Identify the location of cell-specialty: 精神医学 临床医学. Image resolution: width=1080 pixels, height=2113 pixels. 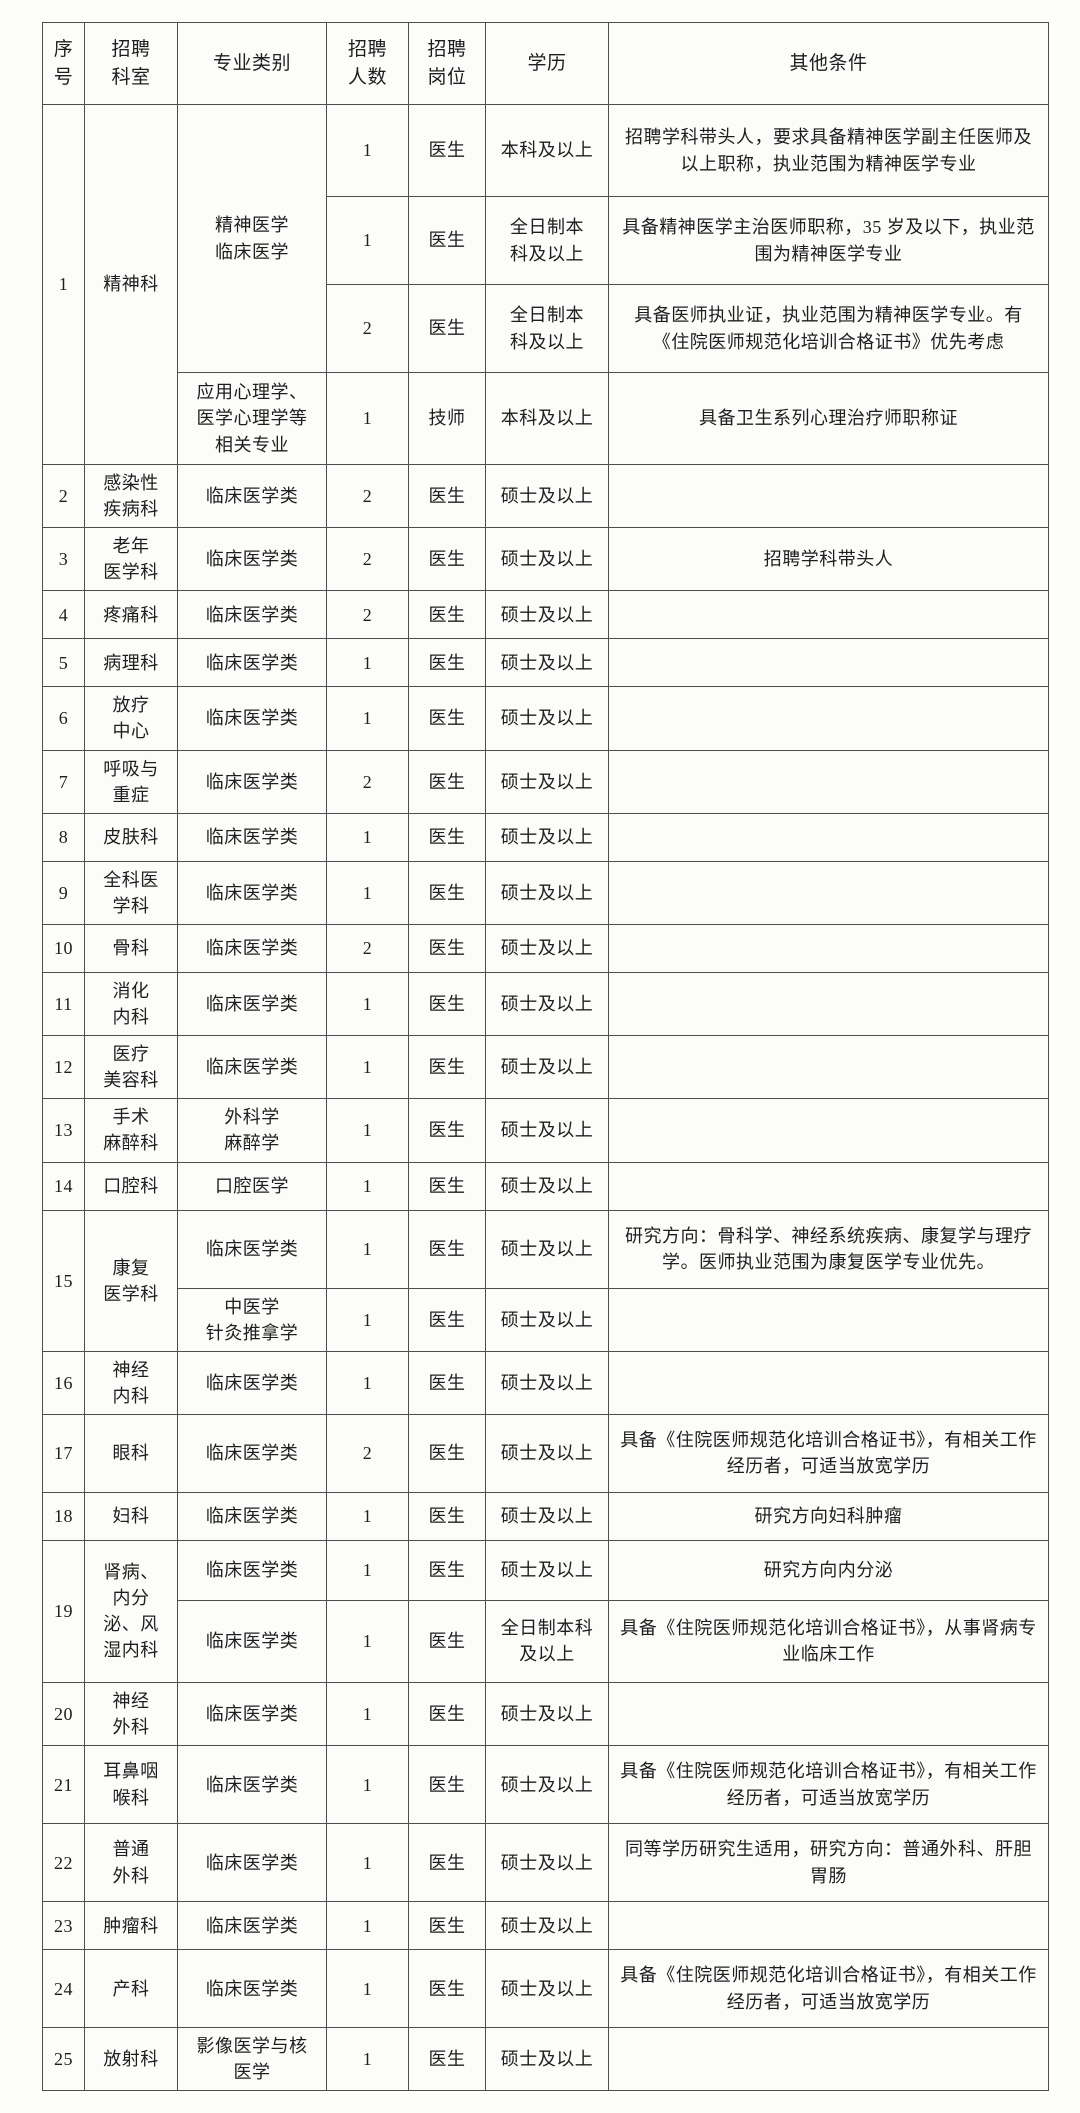
(252, 238).